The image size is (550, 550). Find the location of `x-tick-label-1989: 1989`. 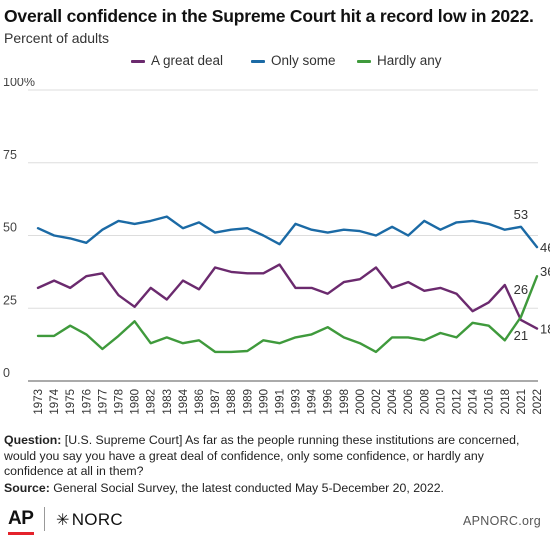

x-tick-label-1989: 1989 is located at coordinates (248, 402).